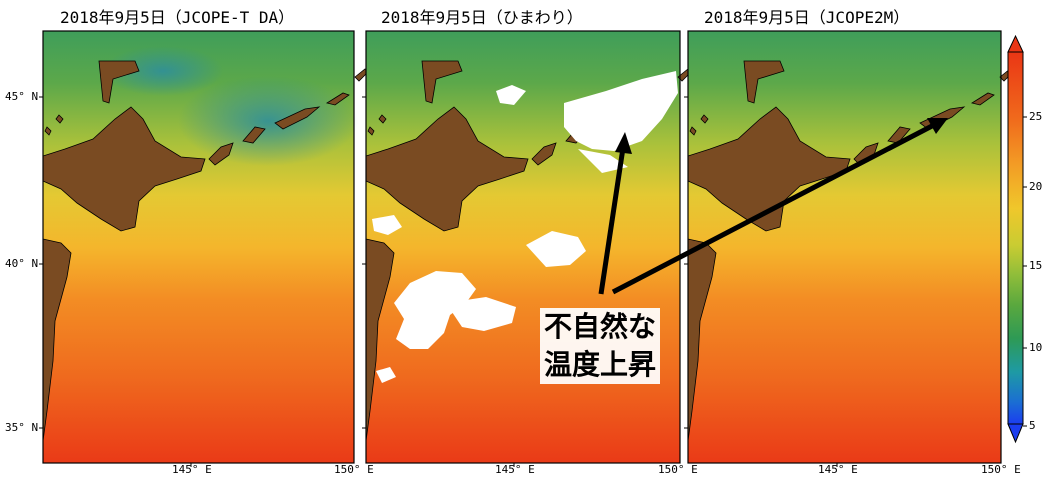  What do you see at coordinates (678, 469) in the screenshot?
I see `lon-label-150-p2: 150° E` at bounding box center [678, 469].